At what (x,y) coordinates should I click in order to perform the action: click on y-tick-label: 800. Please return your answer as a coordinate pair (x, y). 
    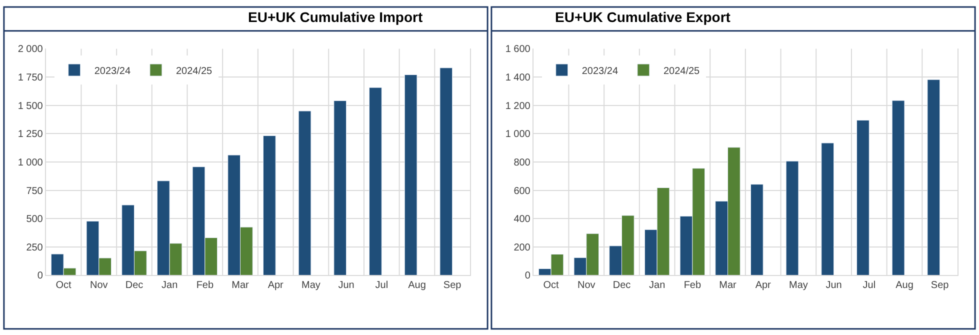
    Looking at the image, I should click on (522, 162).